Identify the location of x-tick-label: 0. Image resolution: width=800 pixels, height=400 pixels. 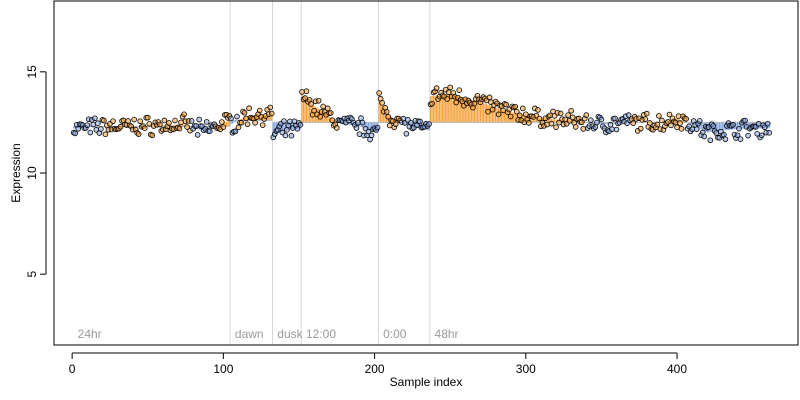
(72, 369).